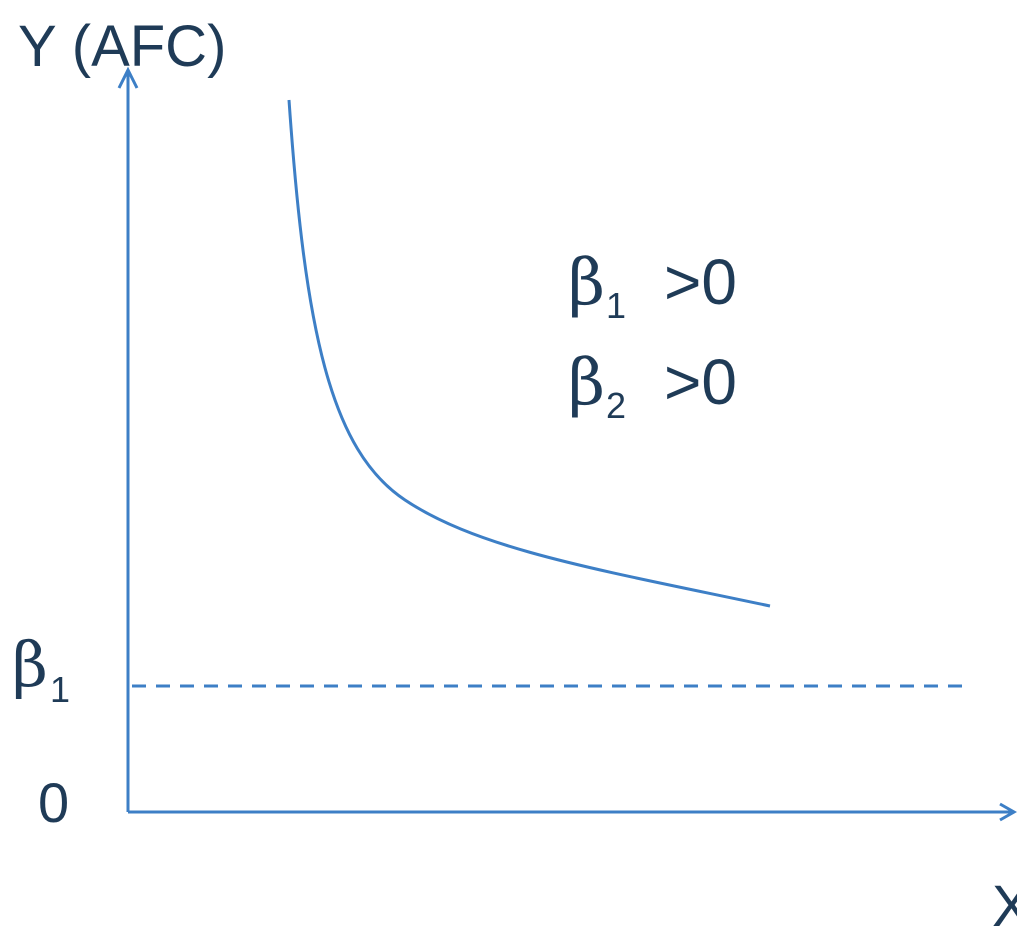 Image resolution: width=1017 pixels, height=932 pixels. Describe the element at coordinates (700, 382) in the screenshot. I see `condition-beta2-relation: >0` at that location.